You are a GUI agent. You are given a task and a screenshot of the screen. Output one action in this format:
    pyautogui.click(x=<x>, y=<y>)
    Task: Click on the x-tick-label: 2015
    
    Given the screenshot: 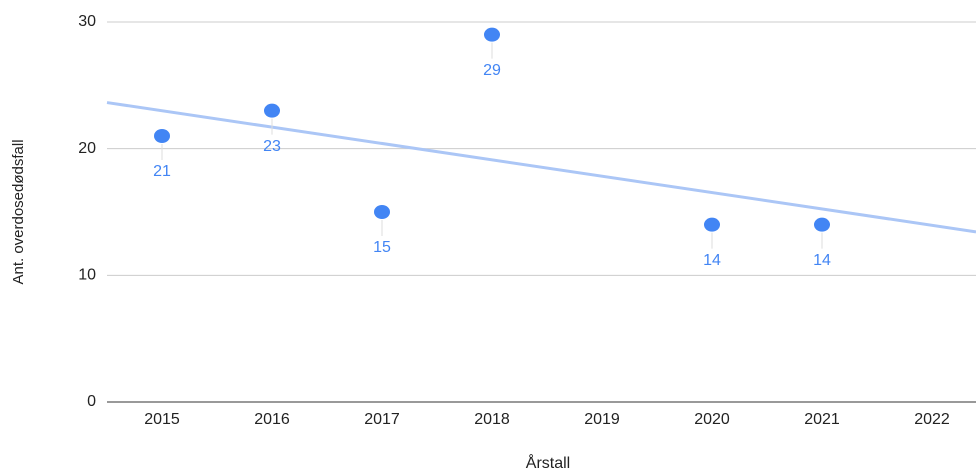 What is the action you would take?
    pyautogui.click(x=162, y=419)
    